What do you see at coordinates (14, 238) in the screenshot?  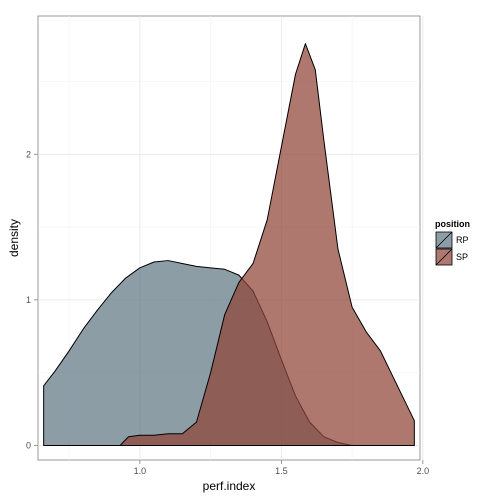 I see `y-axis-title: density` at bounding box center [14, 238].